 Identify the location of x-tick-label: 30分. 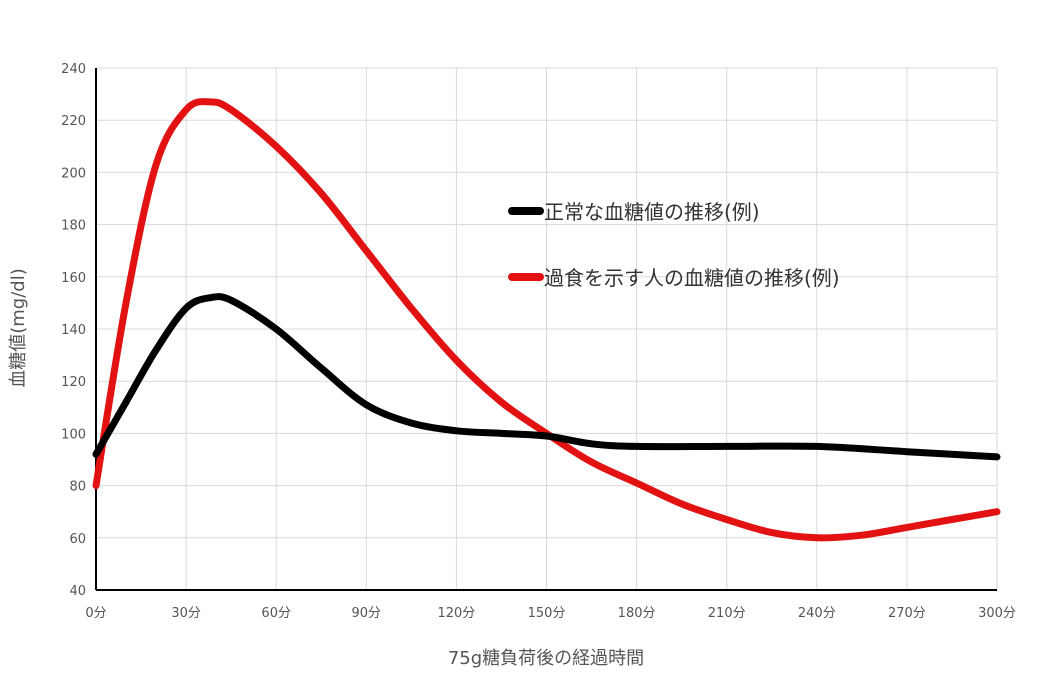
(186, 613).